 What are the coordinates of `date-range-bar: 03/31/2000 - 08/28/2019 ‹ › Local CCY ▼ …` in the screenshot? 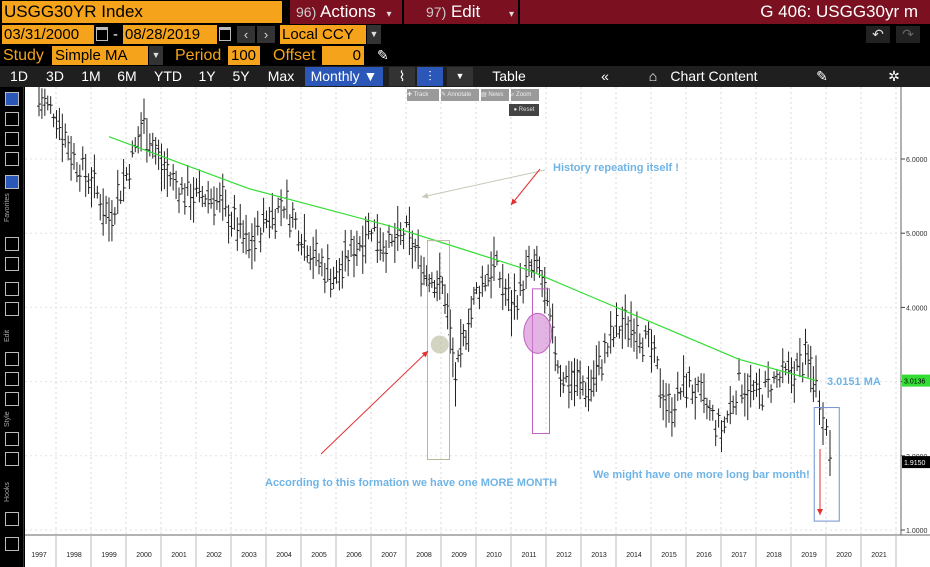 It's located at (465, 34).